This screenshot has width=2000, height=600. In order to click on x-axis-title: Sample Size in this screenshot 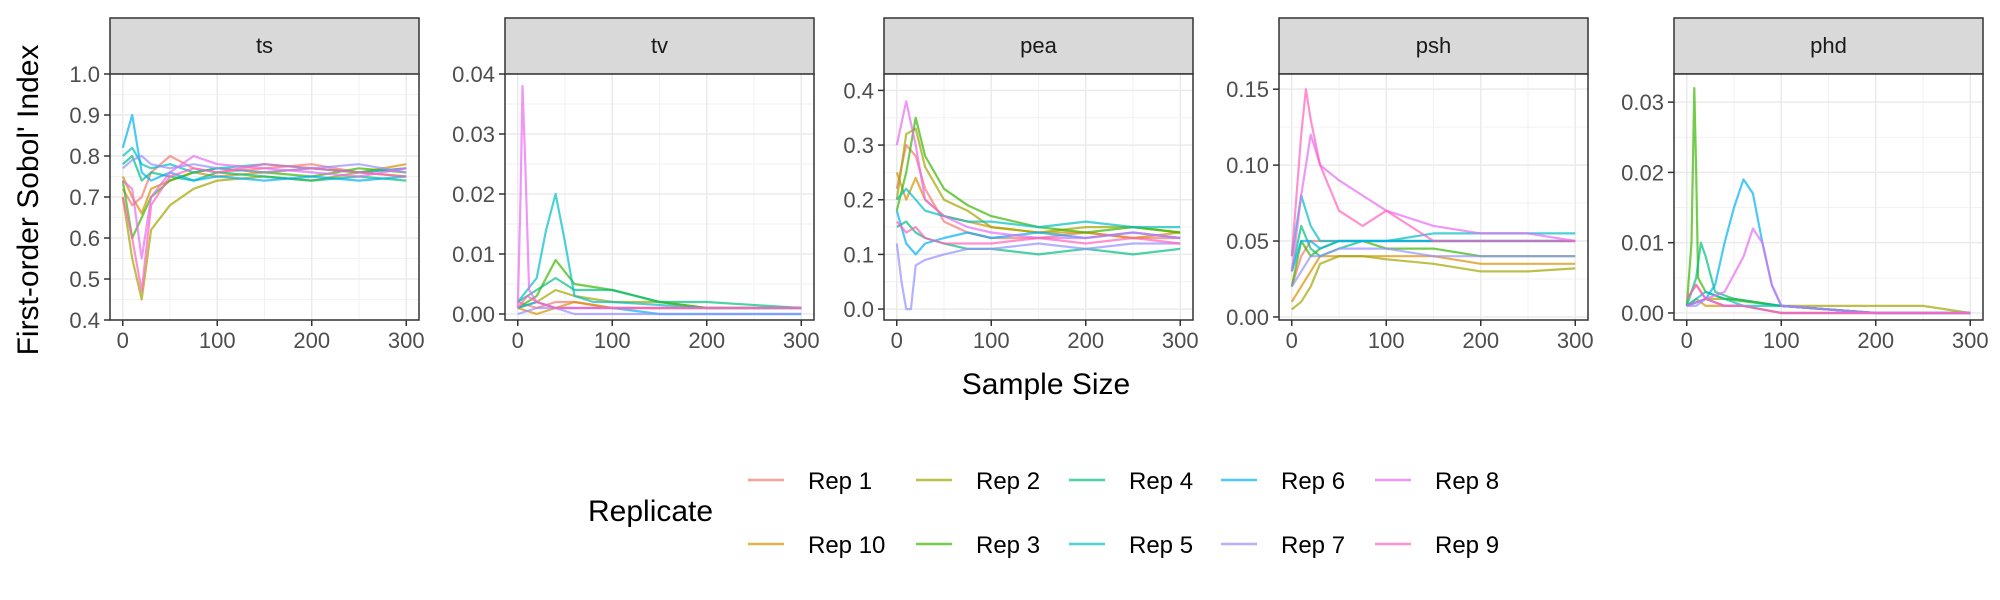, I will do `click(1046, 384)`.